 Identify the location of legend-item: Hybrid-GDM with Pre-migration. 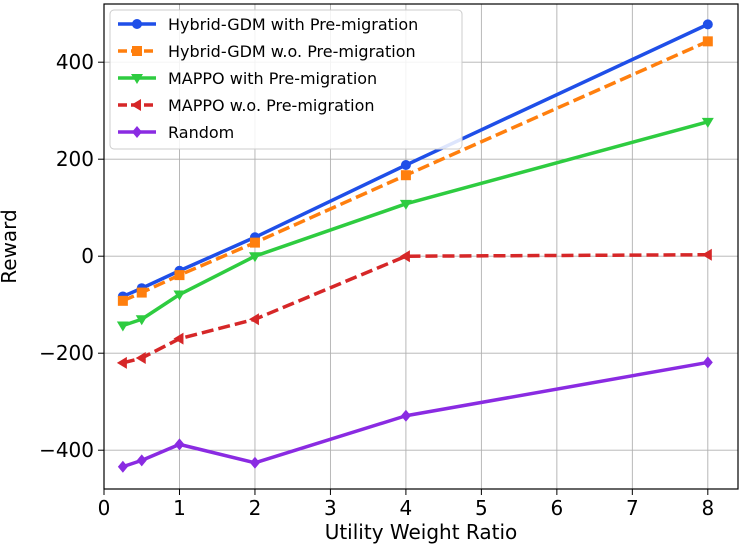
(268, 24).